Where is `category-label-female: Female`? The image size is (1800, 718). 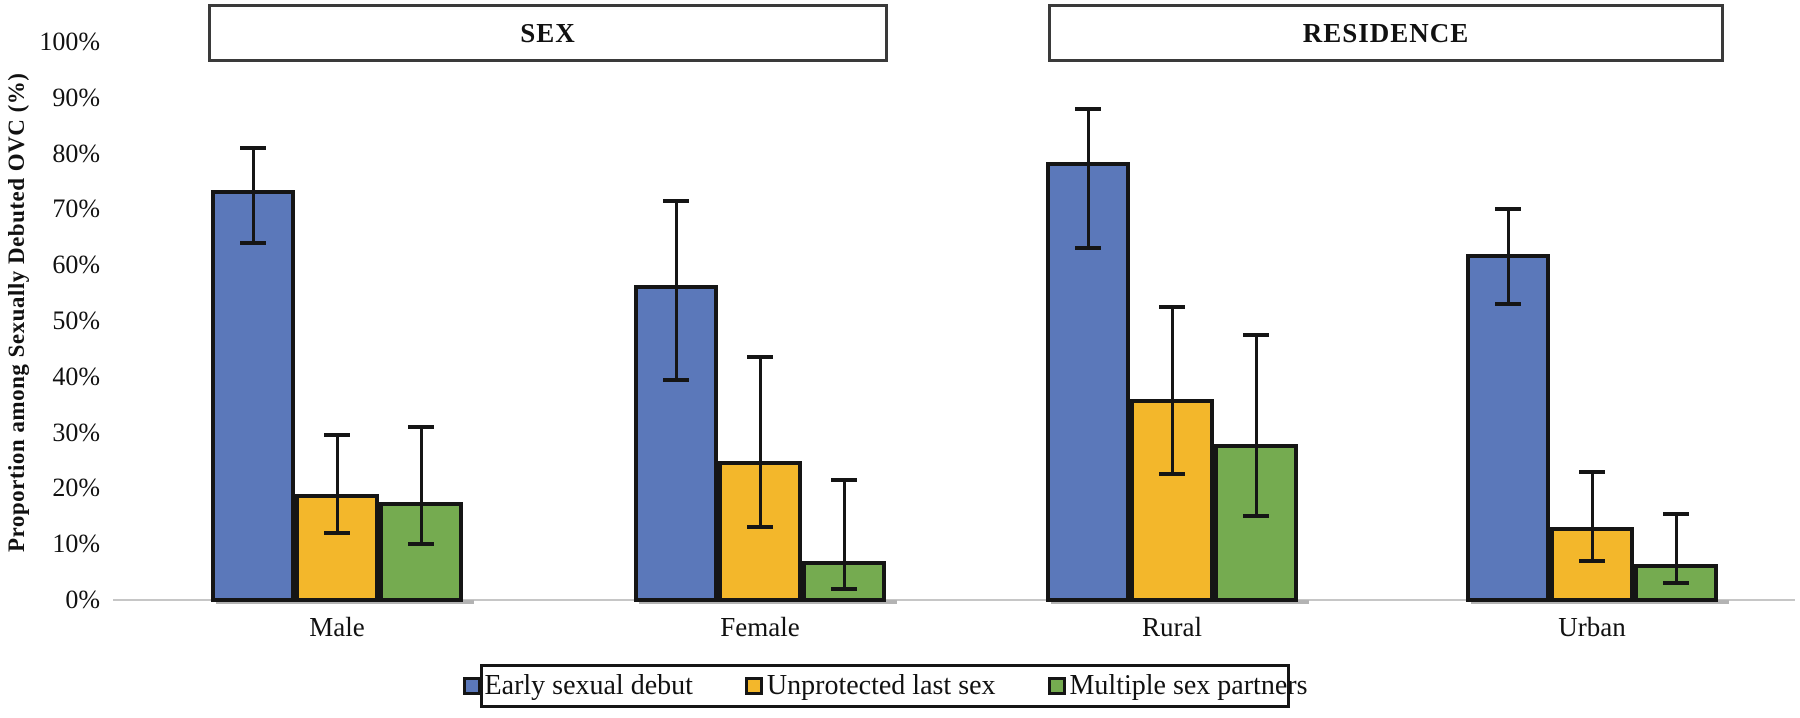
category-label-female: Female is located at coordinates (760, 627).